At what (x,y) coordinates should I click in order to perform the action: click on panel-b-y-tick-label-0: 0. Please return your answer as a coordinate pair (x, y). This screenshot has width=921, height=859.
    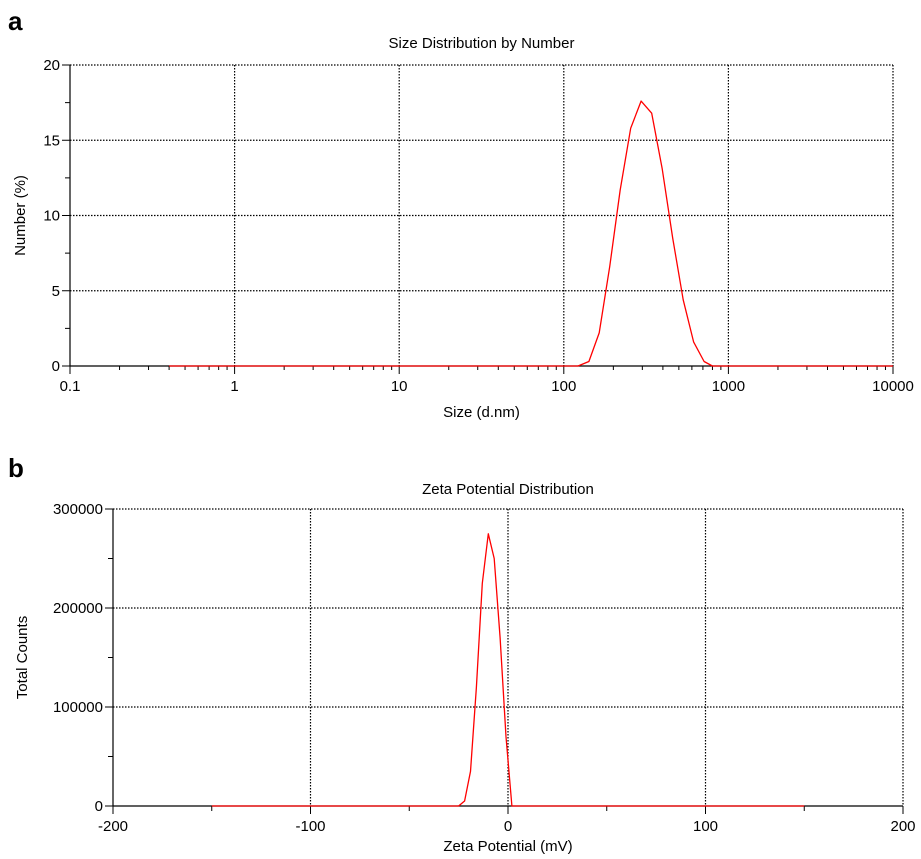
    Looking at the image, I should click on (99, 806).